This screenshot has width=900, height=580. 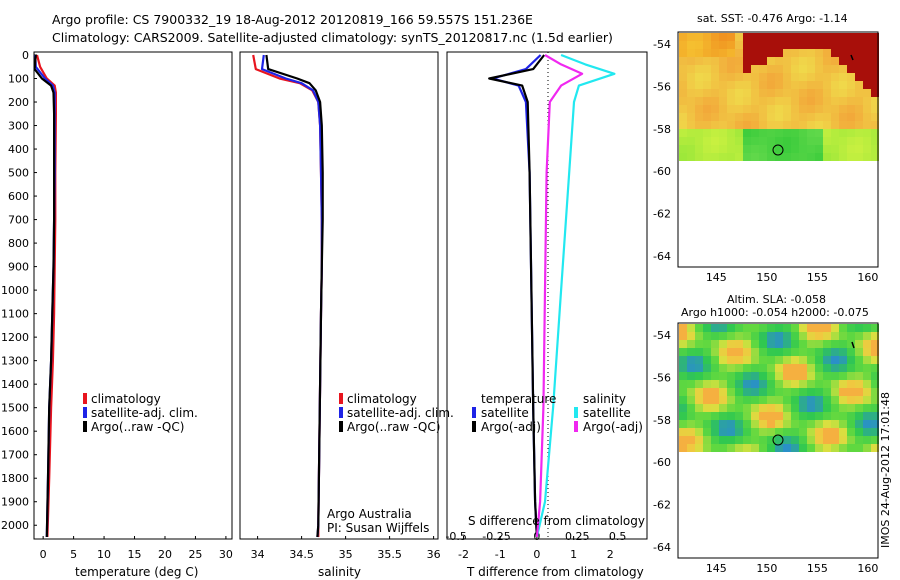 I want to click on legend-swatch-argo, so click(x=341, y=426).